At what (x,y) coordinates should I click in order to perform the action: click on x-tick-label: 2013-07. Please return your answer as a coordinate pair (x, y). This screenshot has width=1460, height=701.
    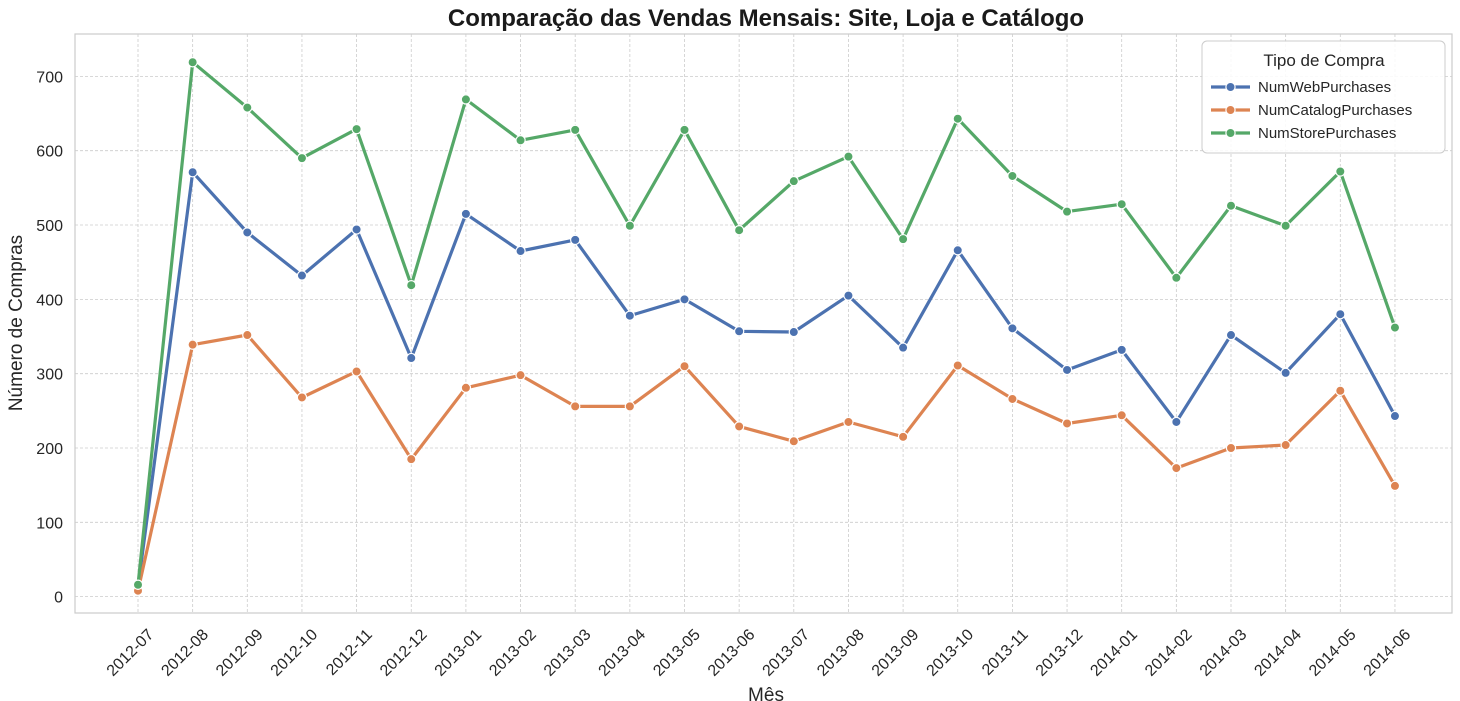
    Looking at the image, I should click on (787, 653).